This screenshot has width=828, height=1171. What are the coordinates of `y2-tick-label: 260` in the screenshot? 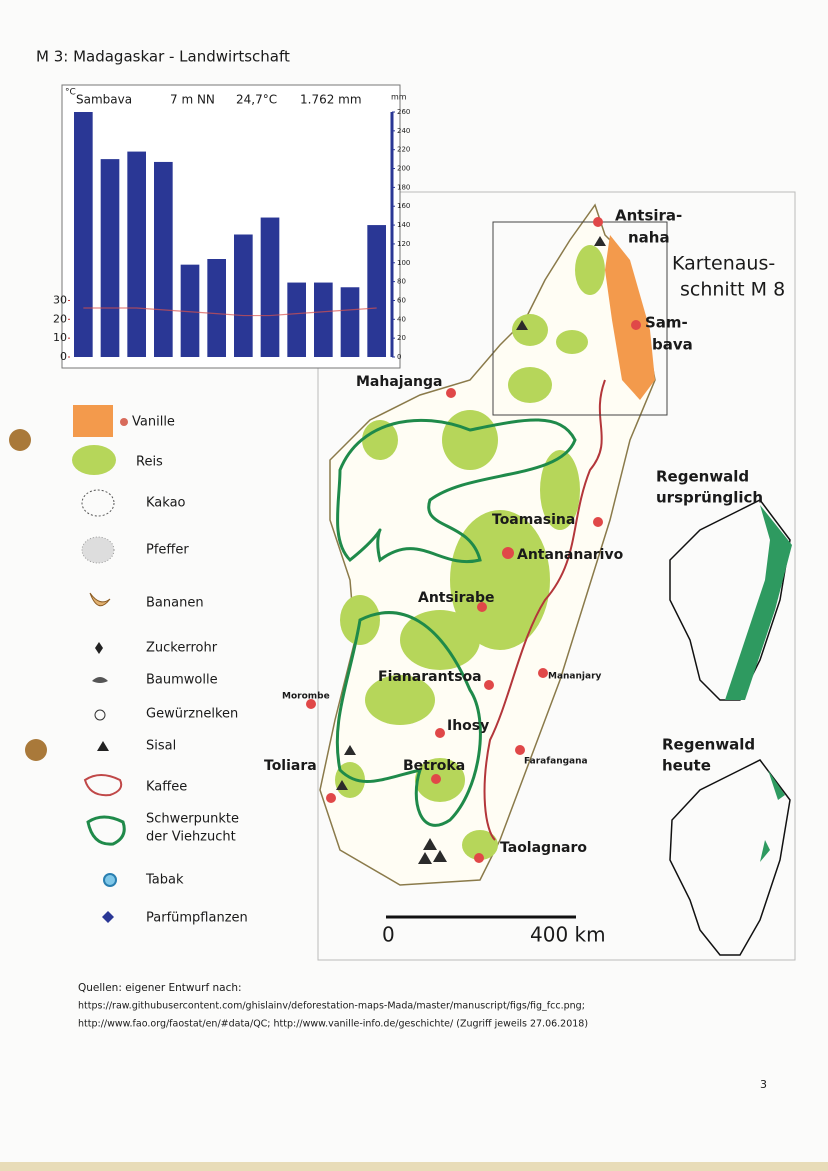 It's located at (403, 112).